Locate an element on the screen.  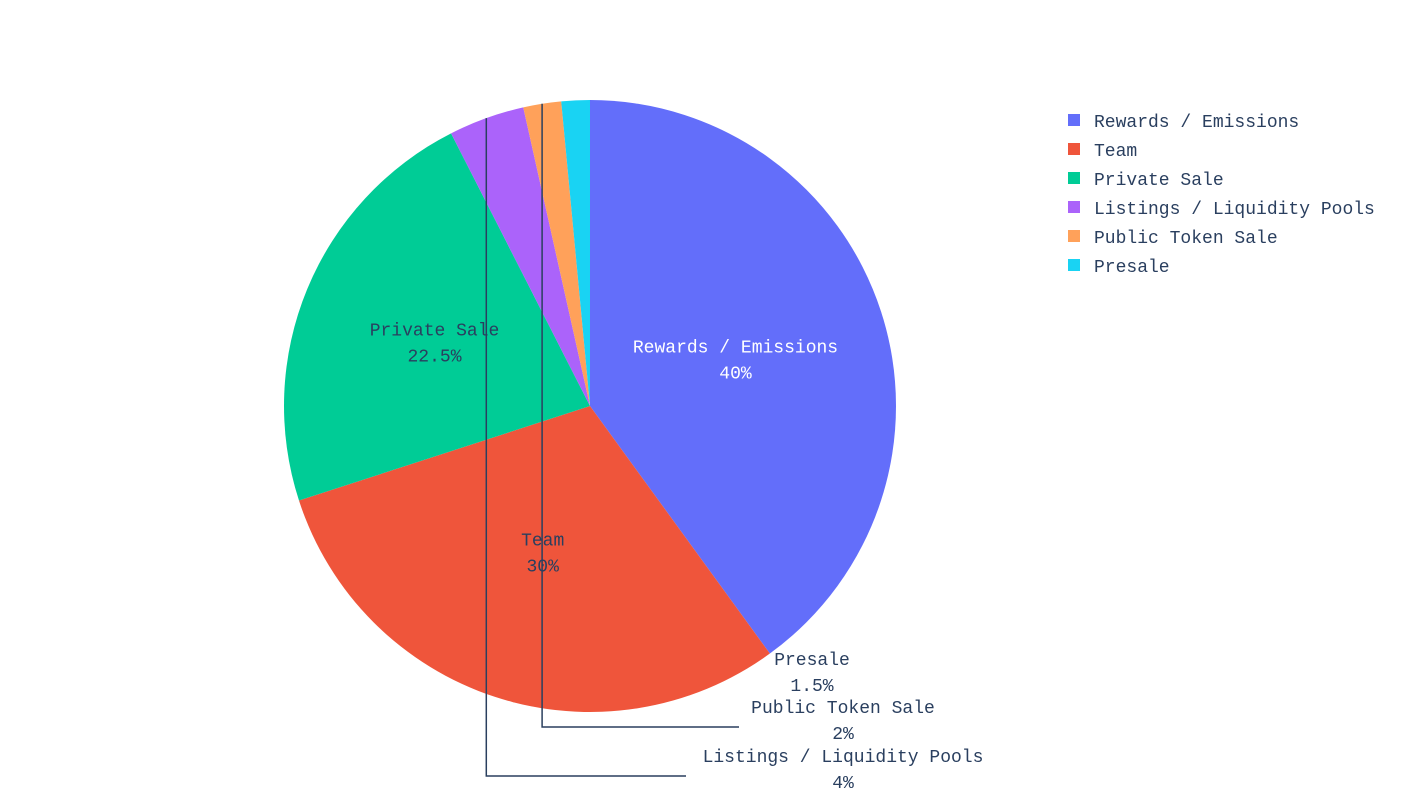
legend-item-presale: Presale is located at coordinates (1119, 268).